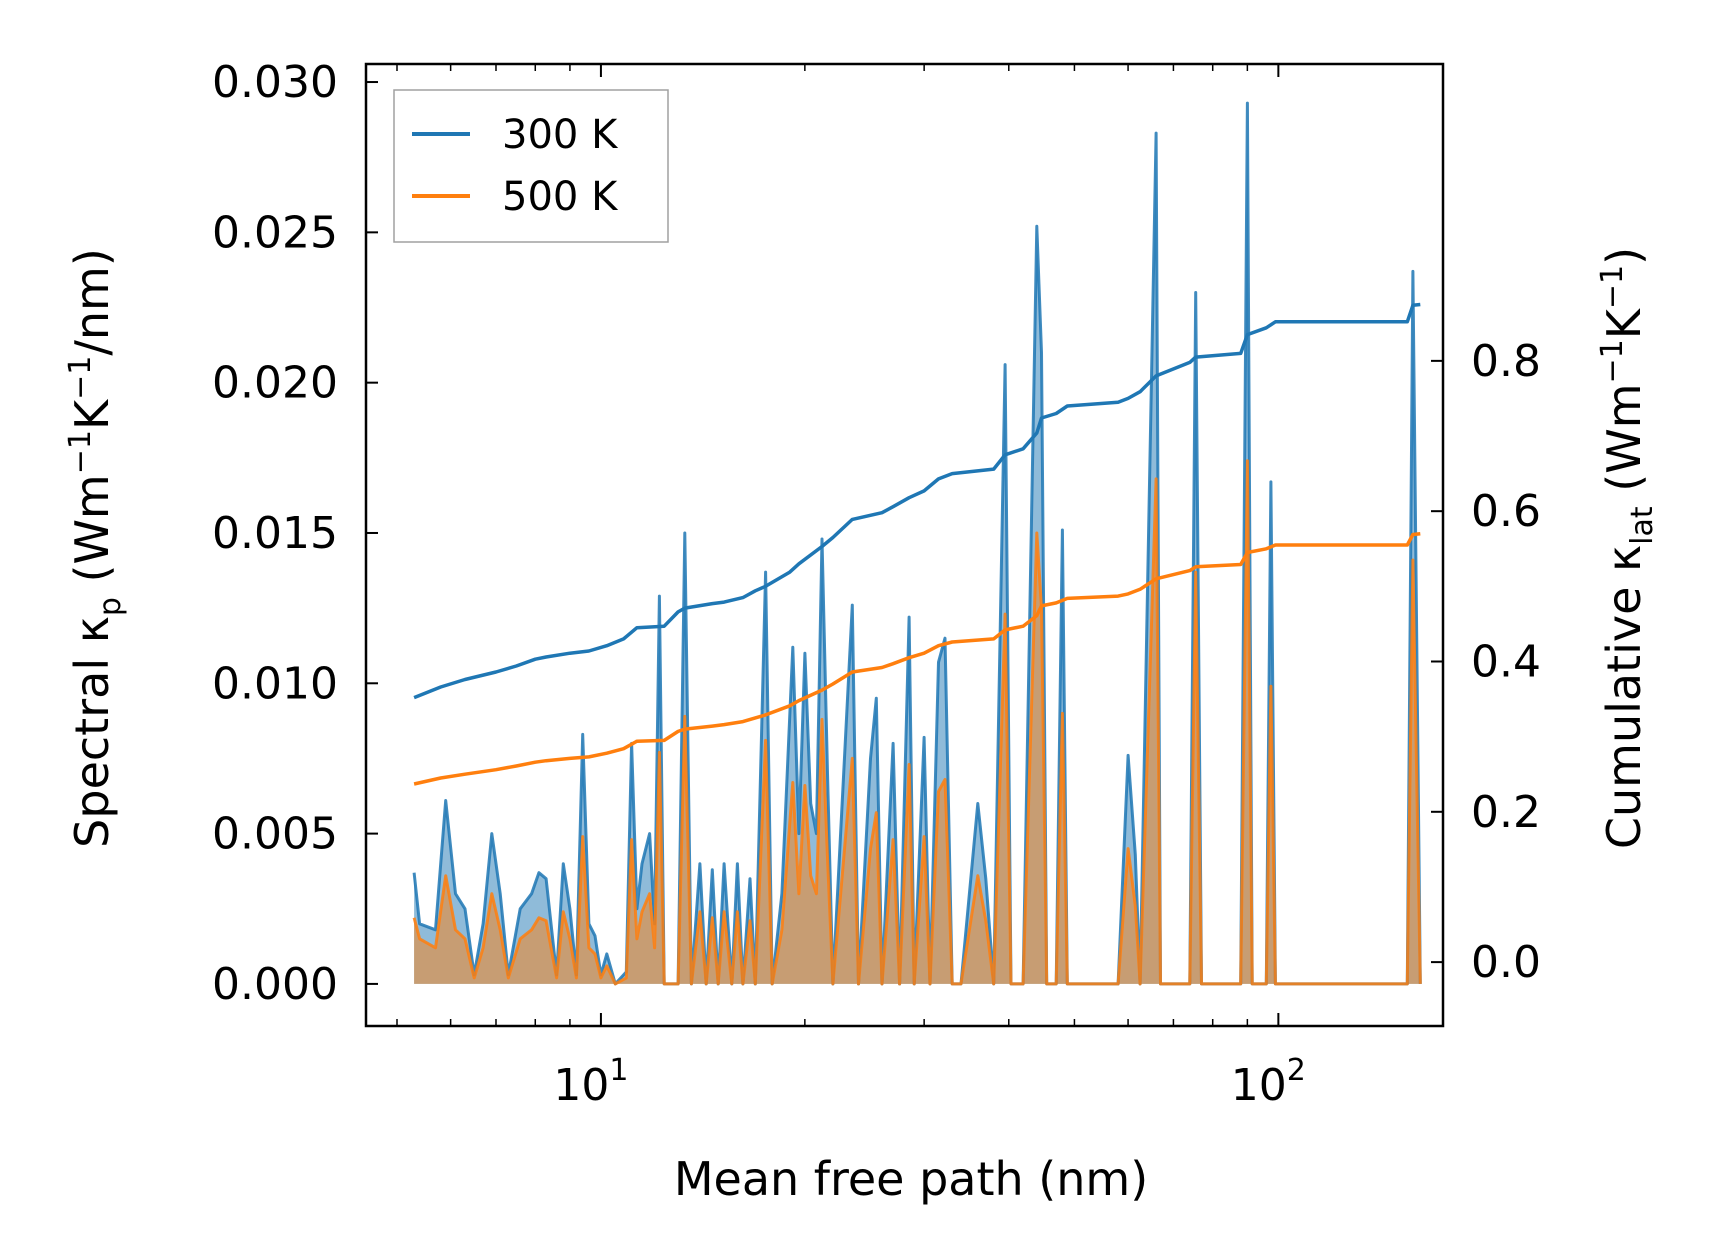 The height and width of the screenshot is (1258, 1716). I want to click on left-tick-label: 0.010, so click(275, 683).